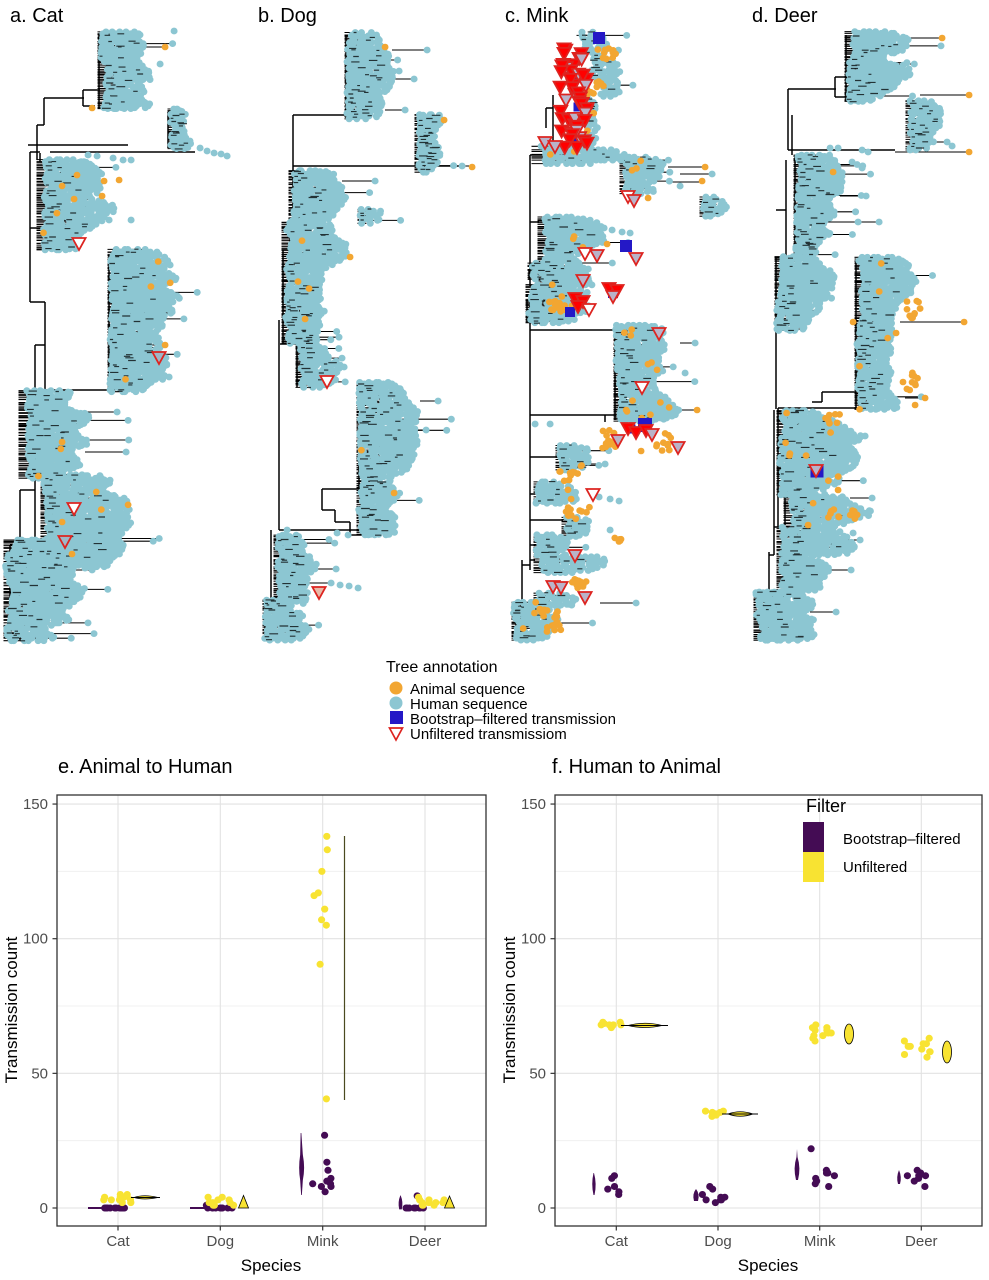 The image size is (989, 1280). What do you see at coordinates (287, 16) in the screenshot?
I see `svg-text: b. Dog` at bounding box center [287, 16].